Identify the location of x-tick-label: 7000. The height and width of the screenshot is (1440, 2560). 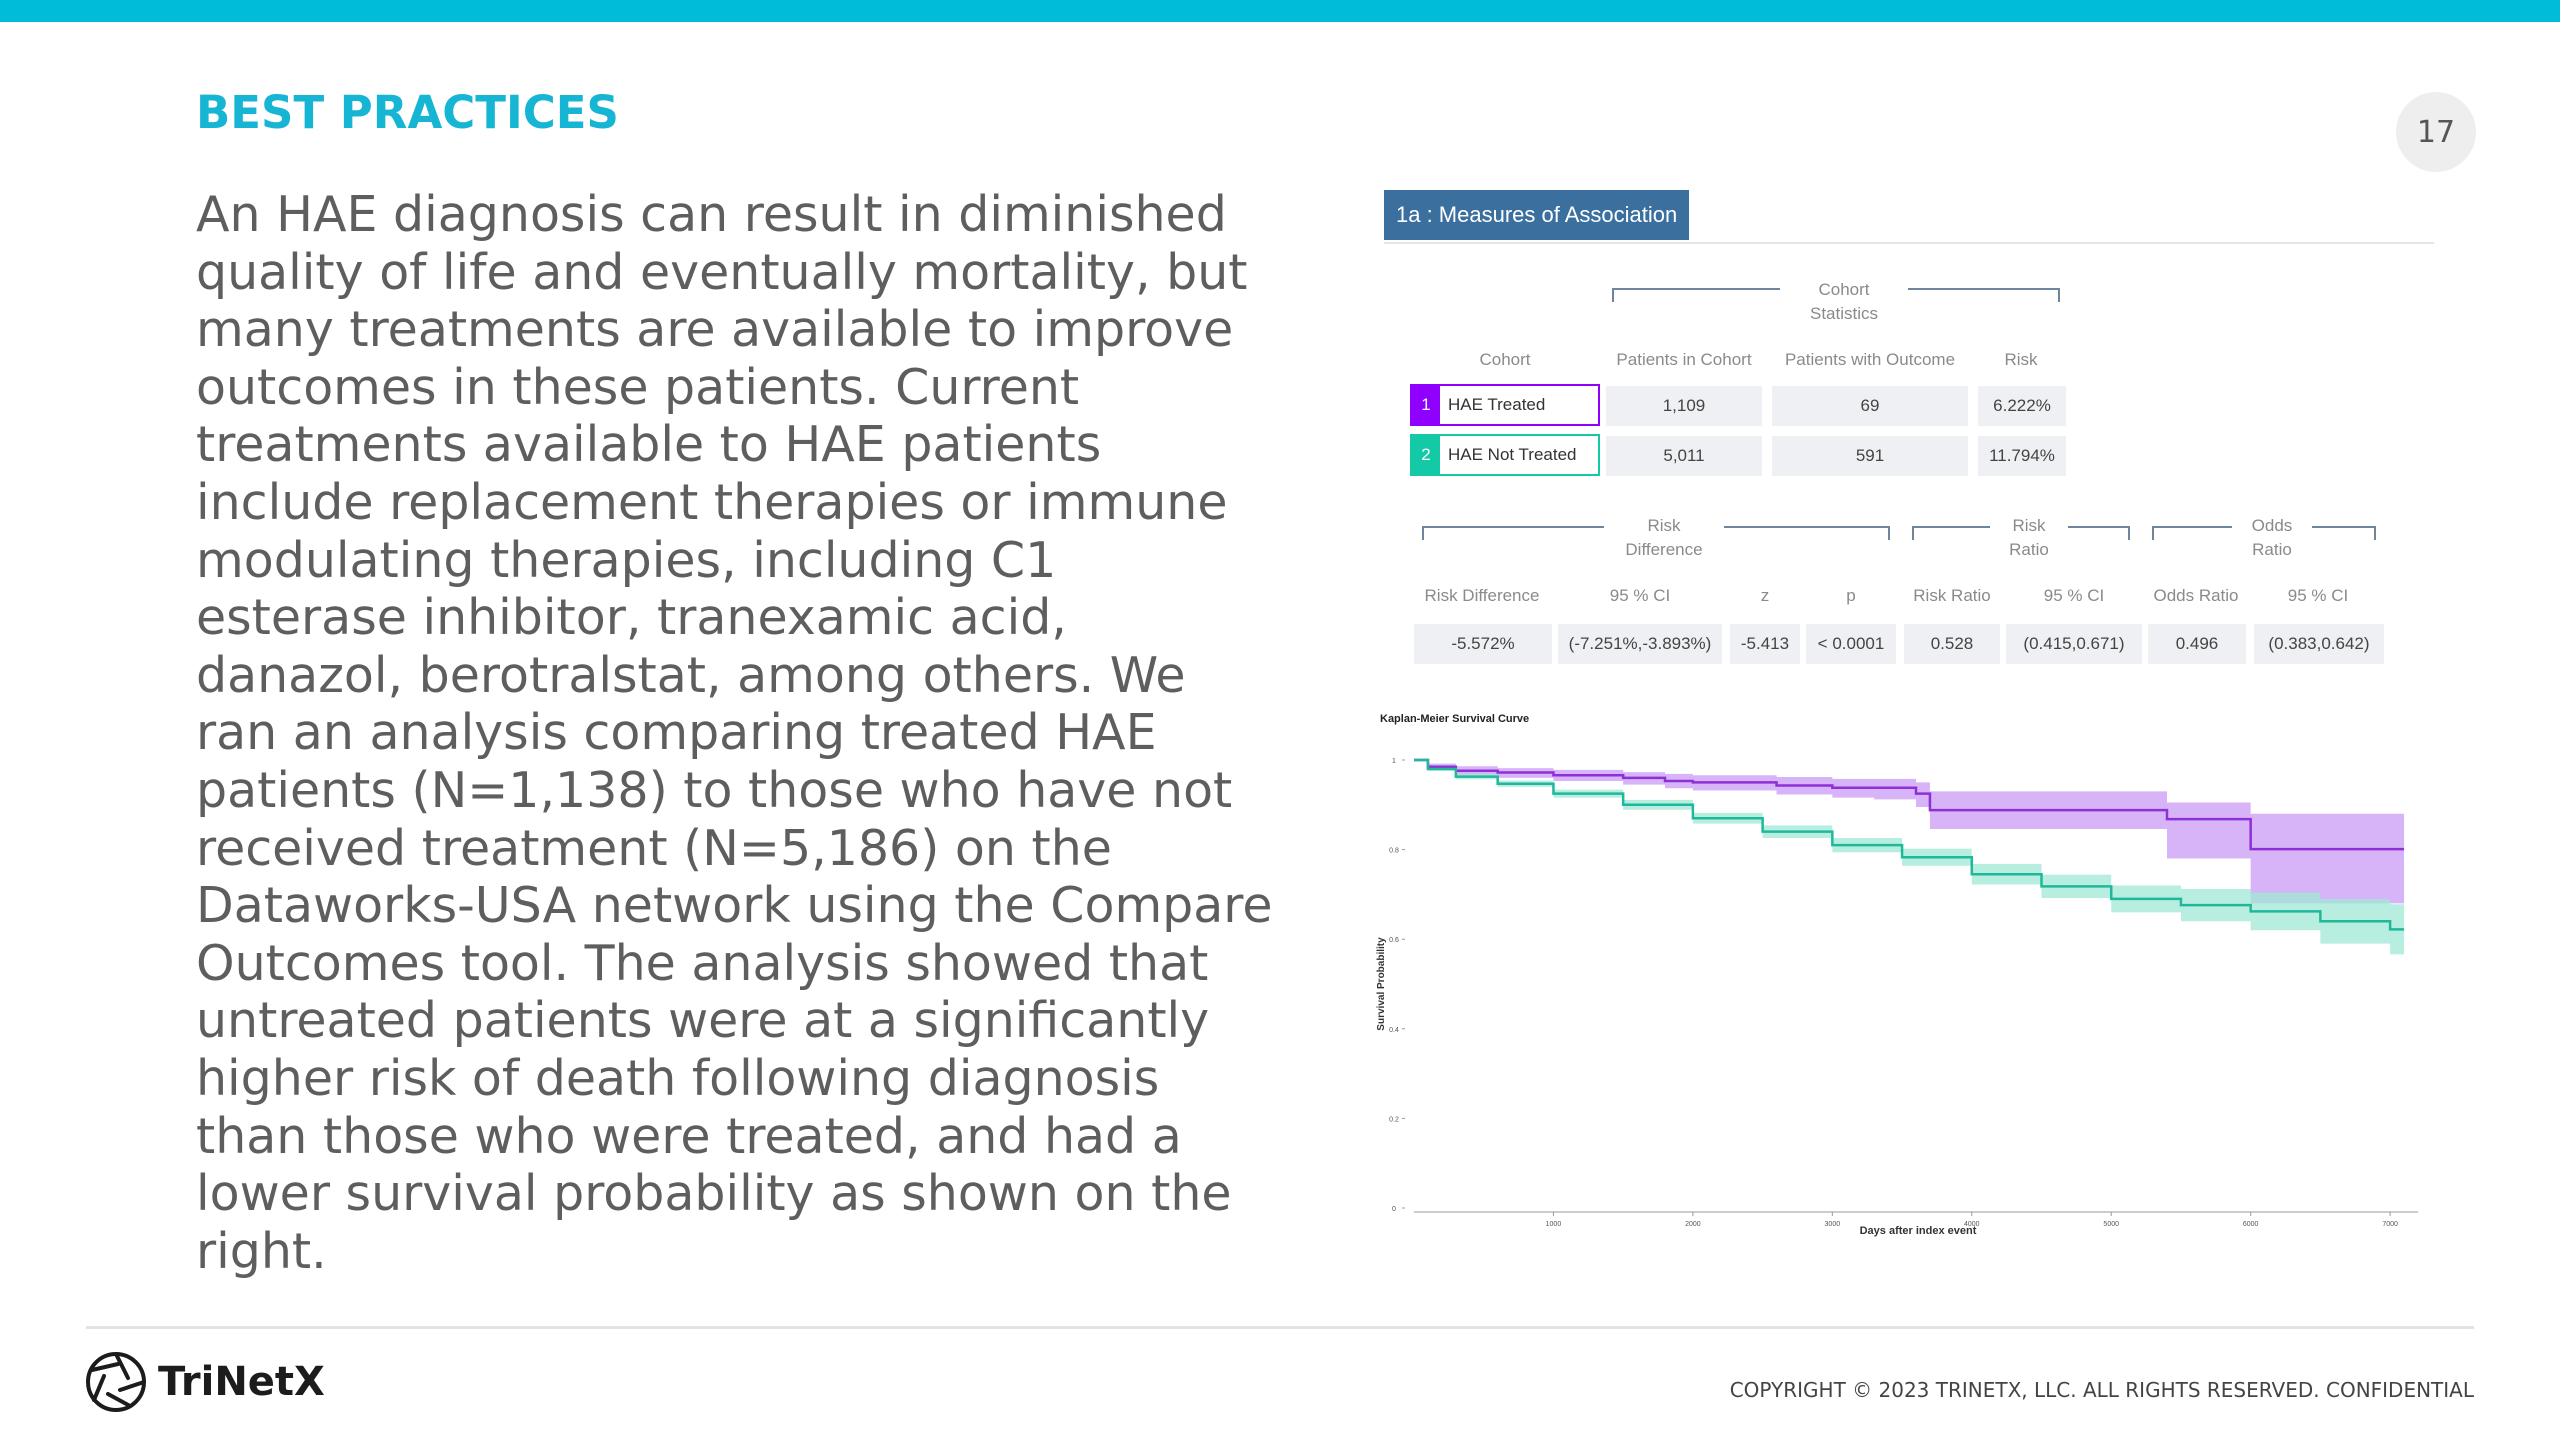
(2390, 1224).